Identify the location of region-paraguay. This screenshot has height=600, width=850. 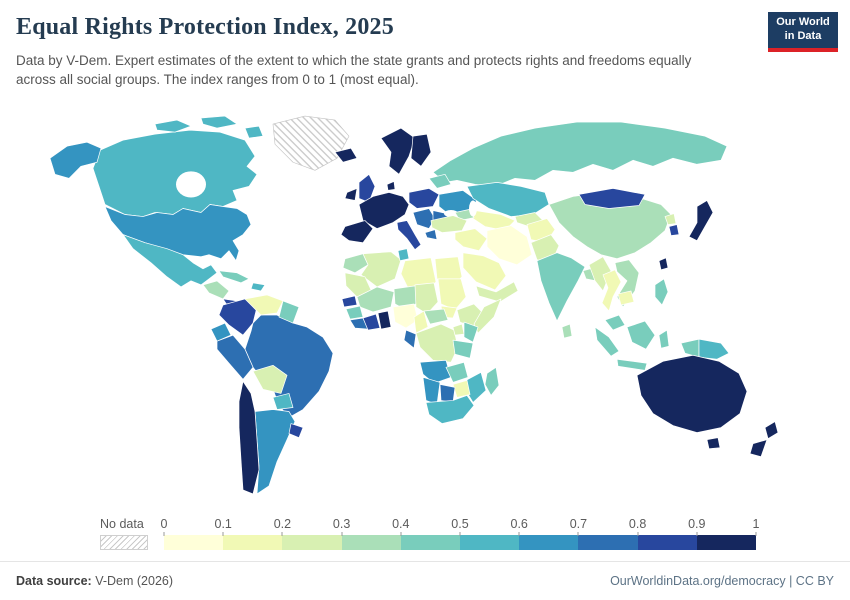
(283, 401).